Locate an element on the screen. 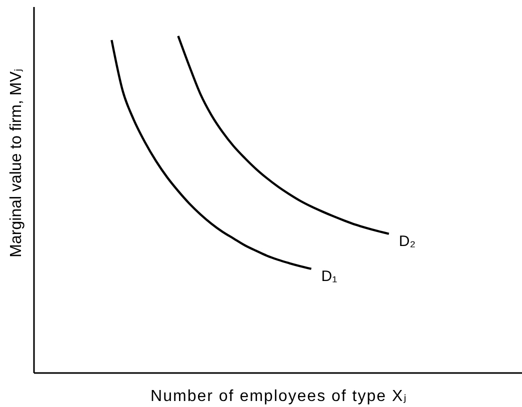 Image resolution: width=522 pixels, height=407 pixels. series-label: D₁ is located at coordinates (329, 276).